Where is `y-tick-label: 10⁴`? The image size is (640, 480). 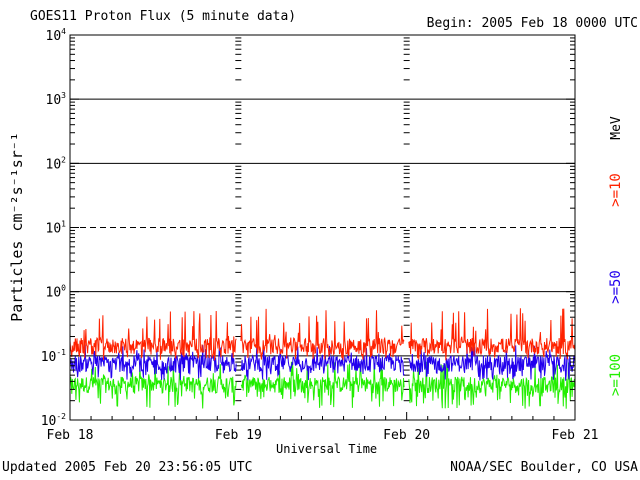
y-tick-label: 10⁴ is located at coordinates (56, 35).